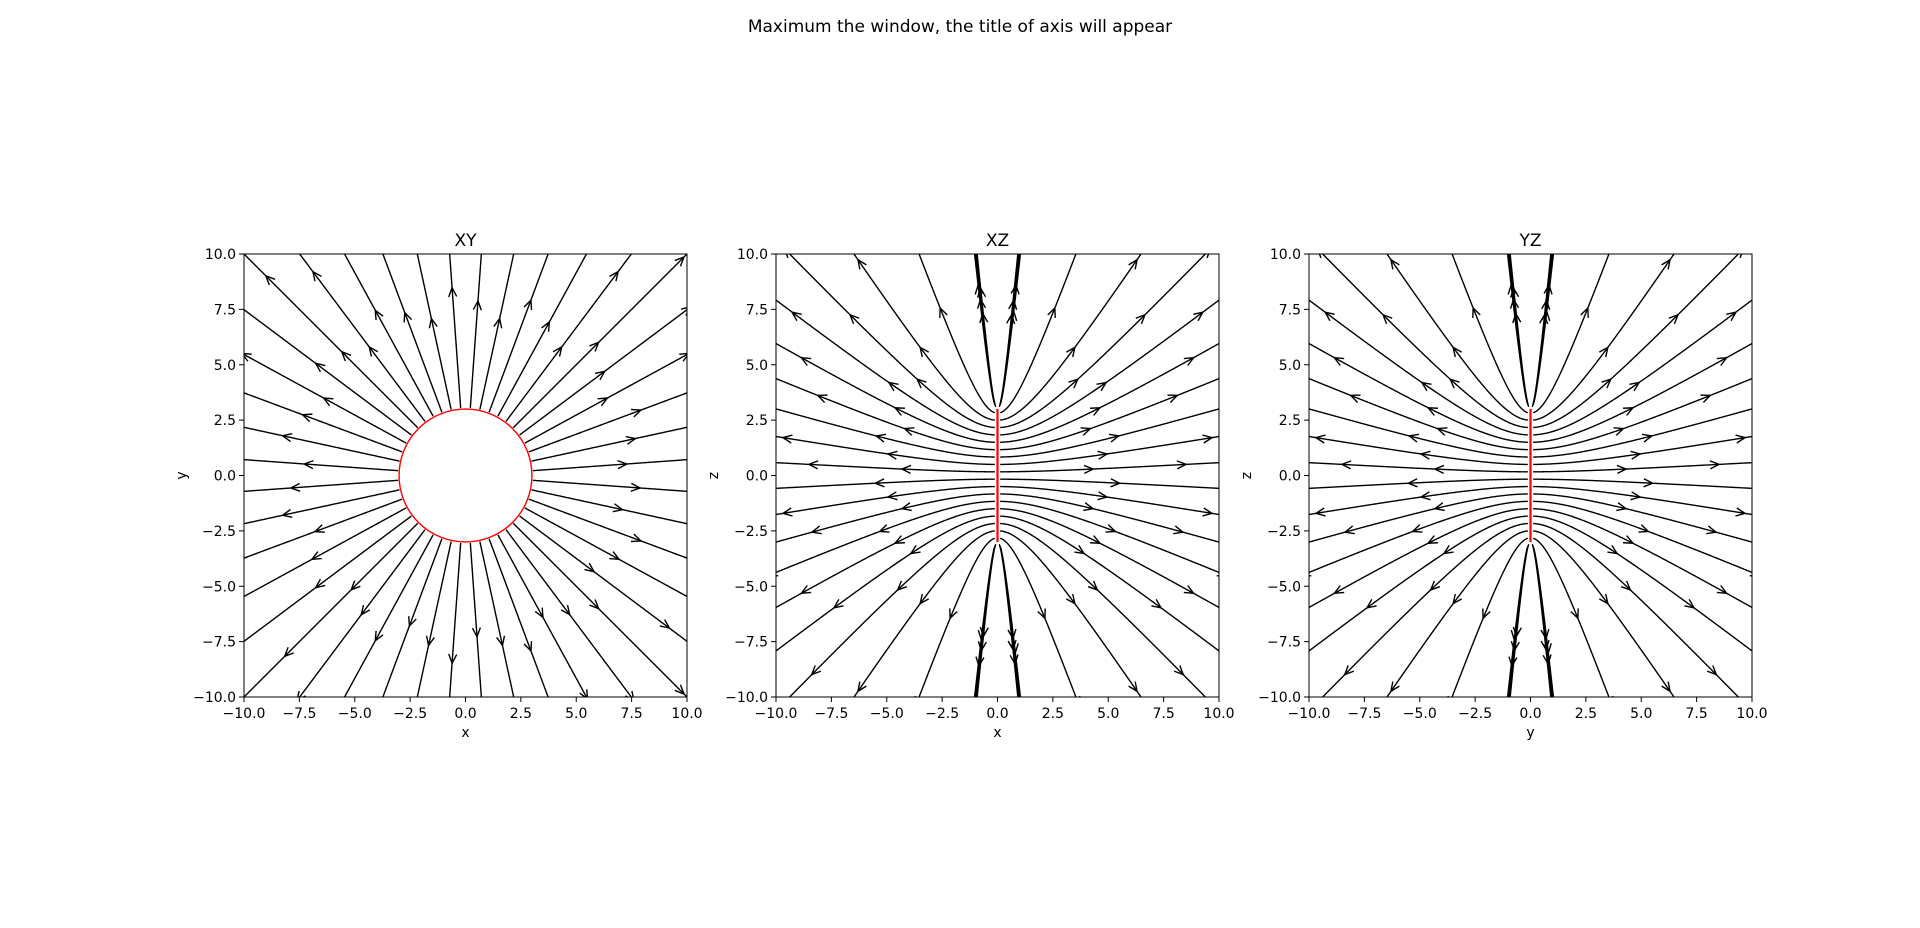 This screenshot has width=1920, height=928. What do you see at coordinates (776, 714) in the screenshot?
I see `x-tick-label: −10.0` at bounding box center [776, 714].